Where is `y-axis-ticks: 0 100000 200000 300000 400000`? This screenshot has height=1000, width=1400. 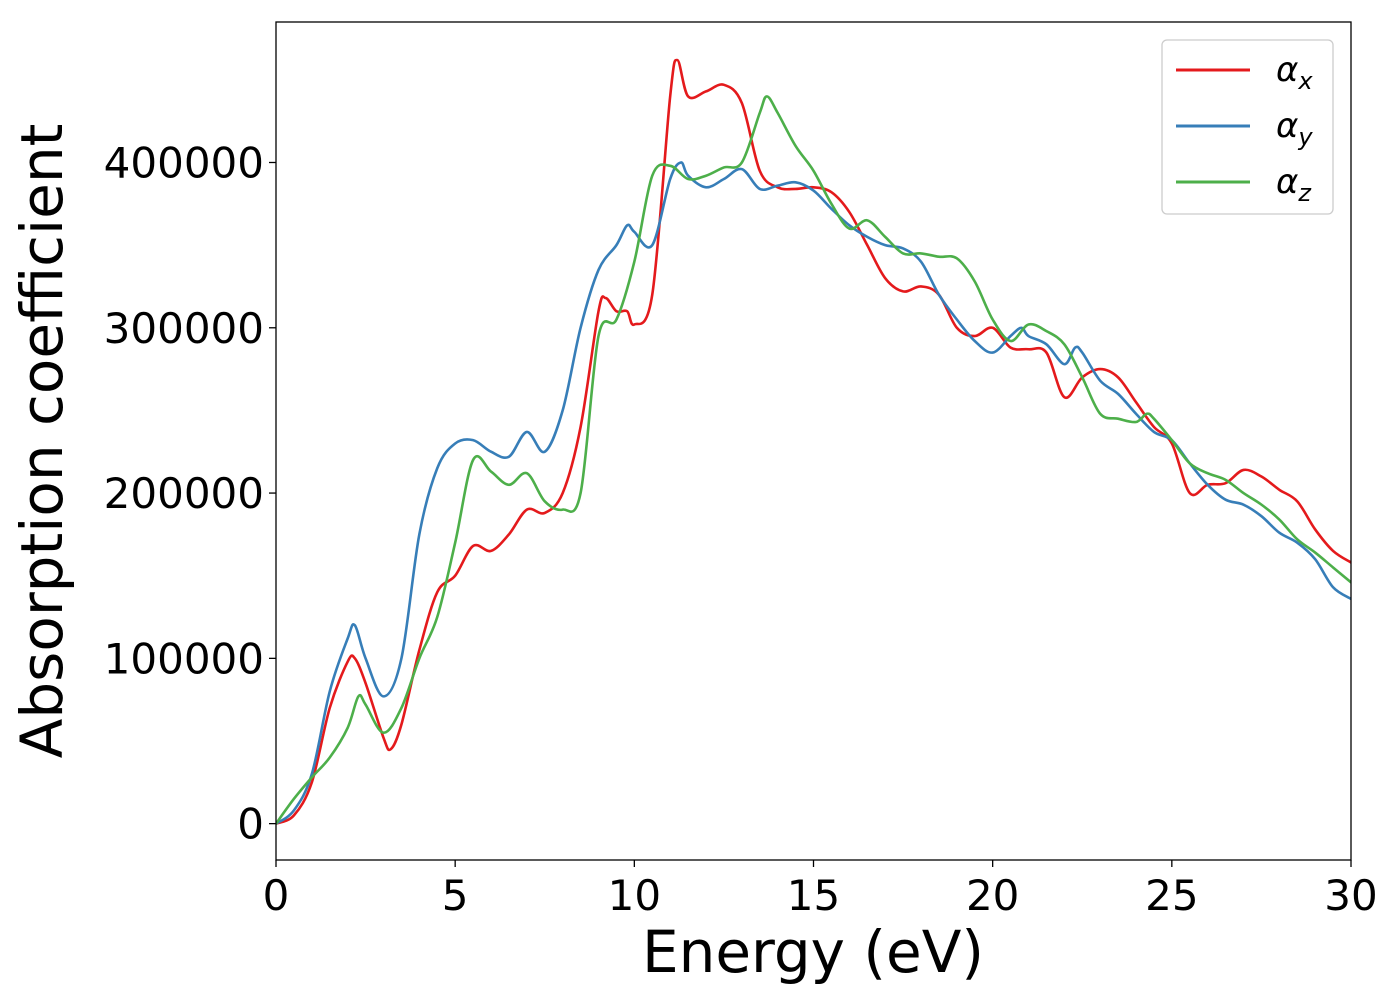 y-axis-ticks: 0 100000 200000 300000 400000 is located at coordinates (190, 493).